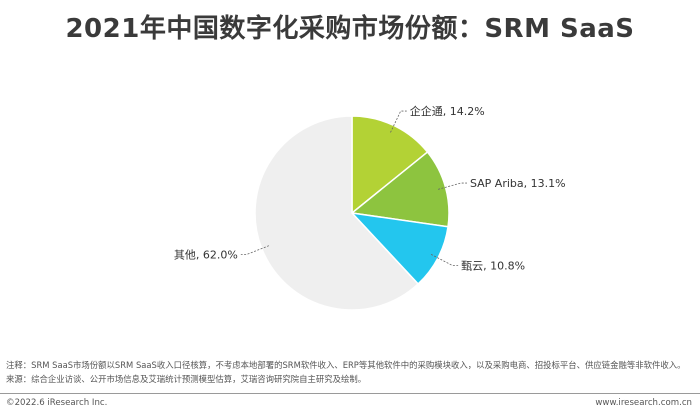 The height and width of the screenshot is (416, 700). I want to click on data-label-slice-4: 其他, 62.0%, so click(206, 254).